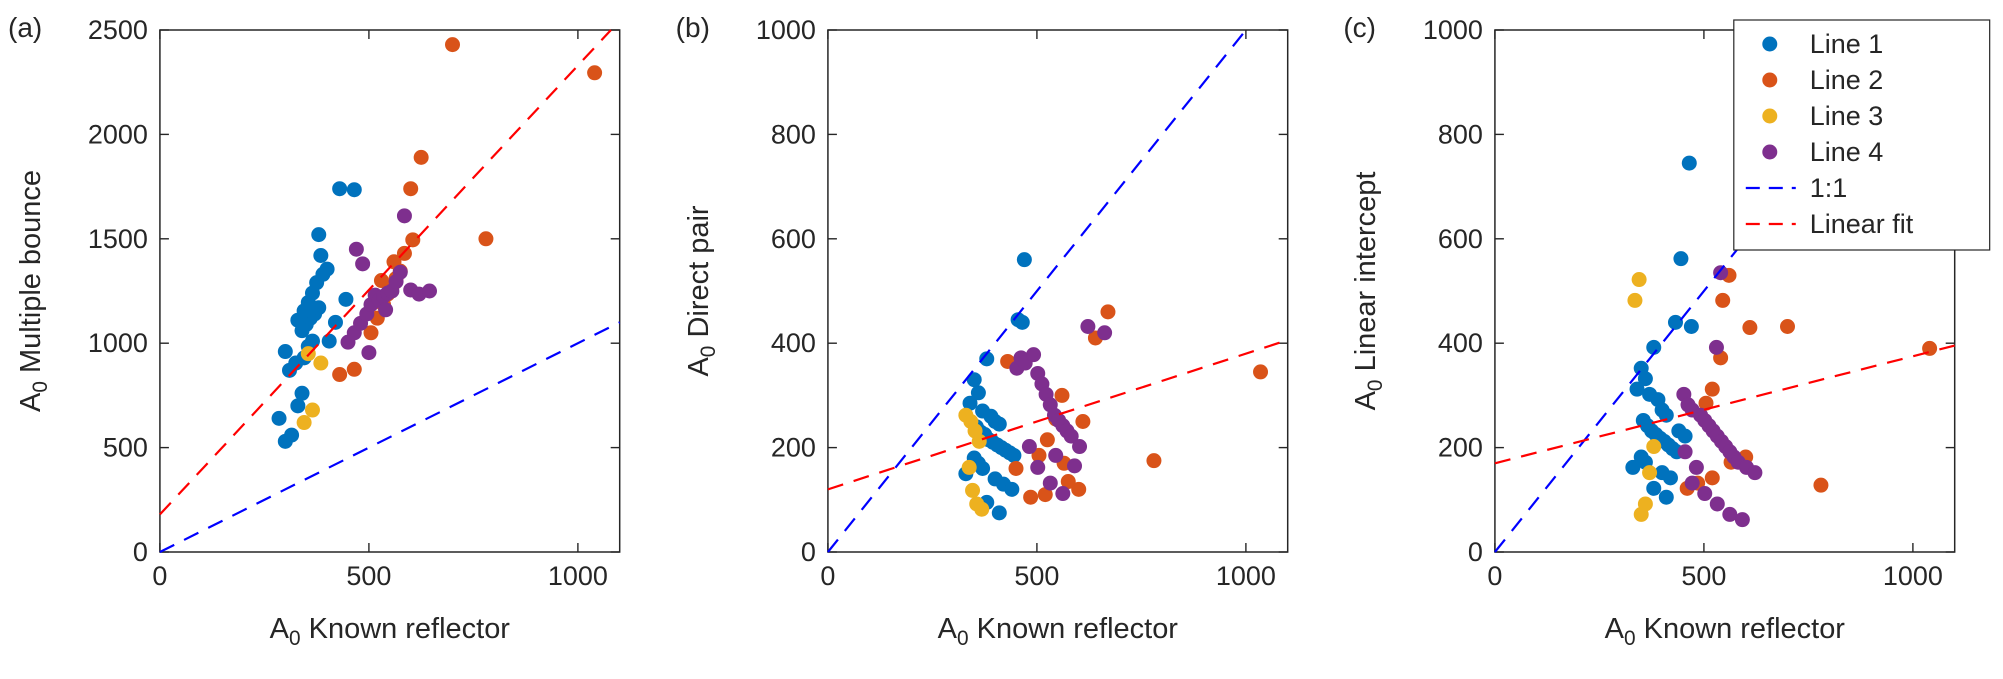 The height and width of the screenshot is (679, 2003). What do you see at coordinates (1847, 152) in the screenshot?
I see `legend-label: Line 4` at bounding box center [1847, 152].